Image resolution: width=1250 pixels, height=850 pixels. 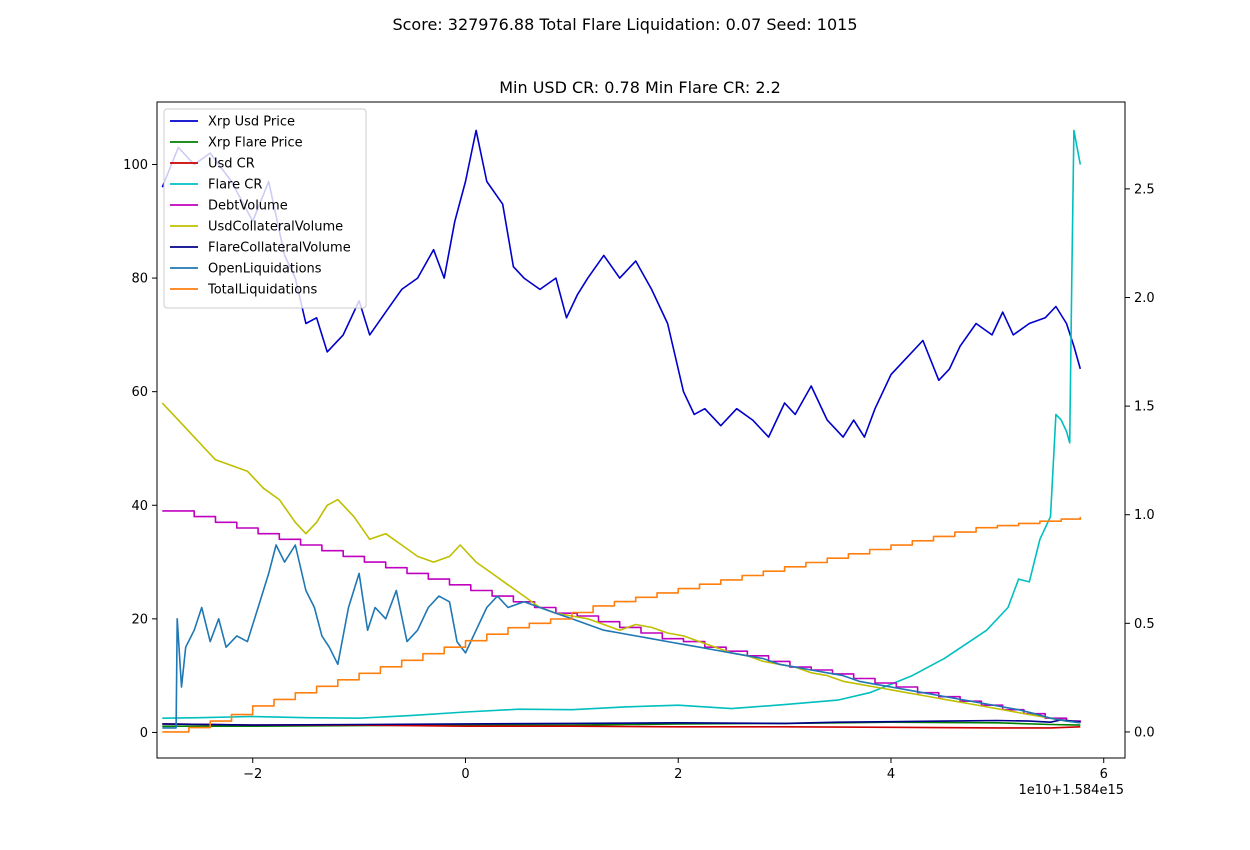 What do you see at coordinates (465, 774) in the screenshot?
I see `x-tick-label-1: 0` at bounding box center [465, 774].